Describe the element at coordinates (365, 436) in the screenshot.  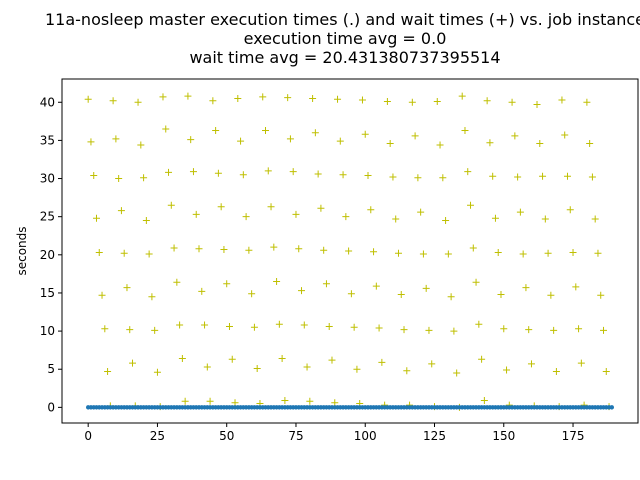
I see `x-tick-label: 100` at that location.